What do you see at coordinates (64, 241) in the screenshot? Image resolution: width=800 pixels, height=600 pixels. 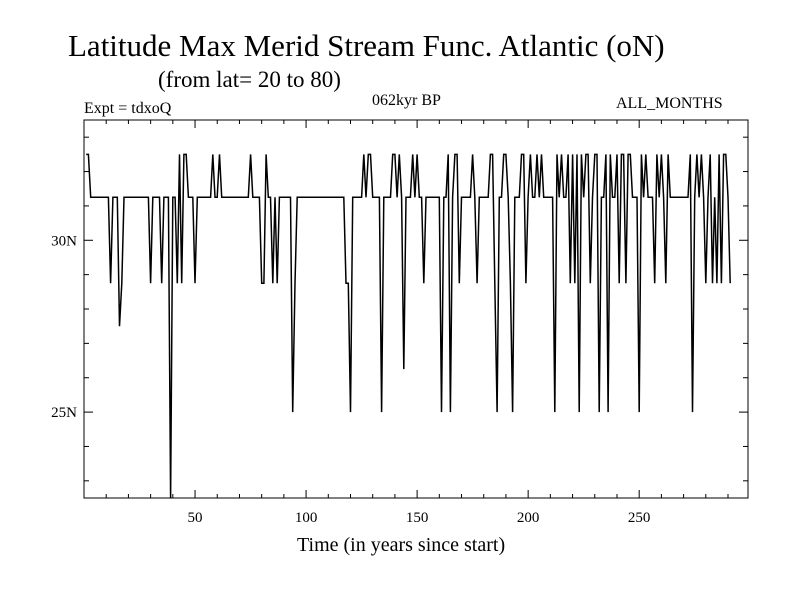 I see `y-tick-label: 30N` at bounding box center [64, 241].